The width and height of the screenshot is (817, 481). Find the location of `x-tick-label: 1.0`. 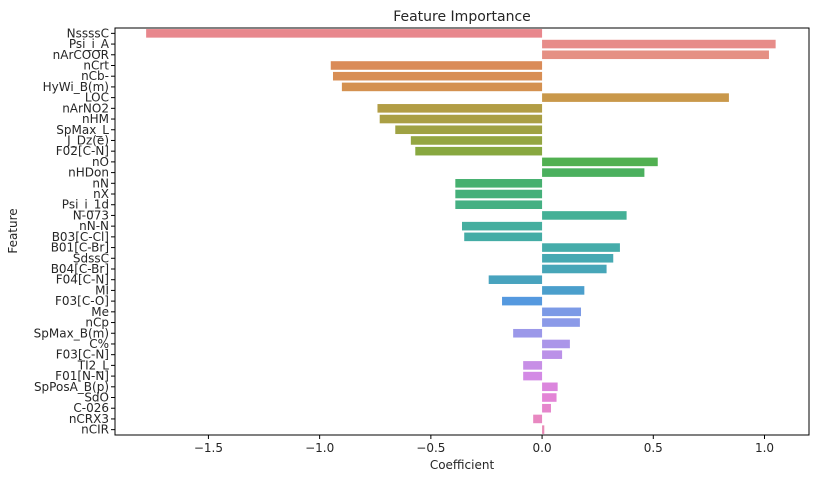

x-tick-label: 1.0 is located at coordinates (764, 448).